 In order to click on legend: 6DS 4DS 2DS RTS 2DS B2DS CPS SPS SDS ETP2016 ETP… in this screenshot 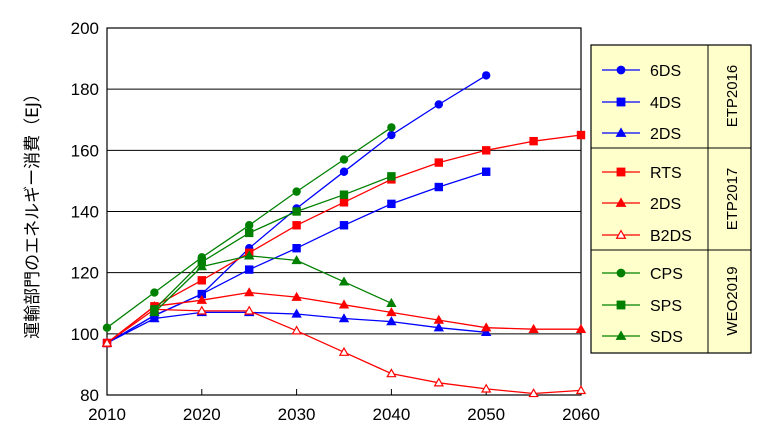, I will do `click(671, 199)`.